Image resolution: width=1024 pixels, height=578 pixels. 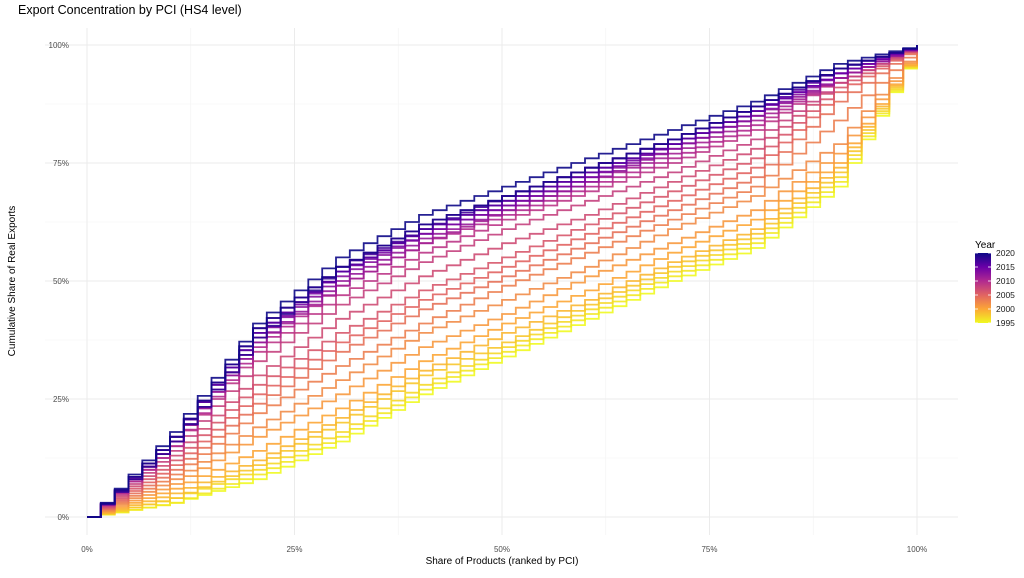 I want to click on y-axis-ticks: 0% 25% 50% 75% 100%, so click(x=59, y=281).